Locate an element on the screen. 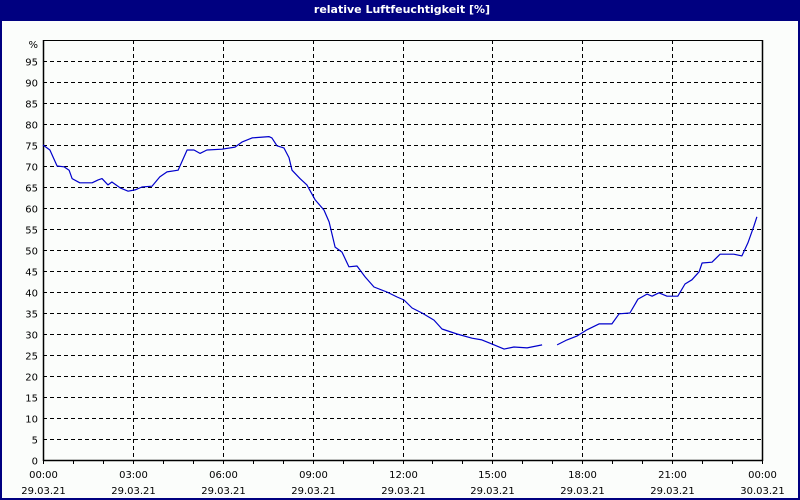 Image resolution: width=800 pixels, height=500 pixels. y-tick-label: 60 is located at coordinates (31, 210).